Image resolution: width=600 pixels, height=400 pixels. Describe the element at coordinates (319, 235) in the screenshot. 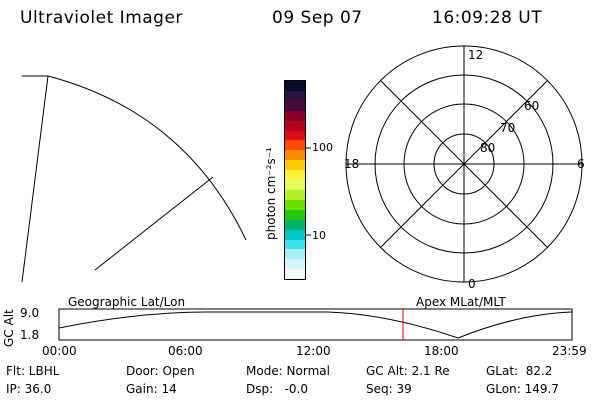

I see `colorbar-tick-10: 10` at that location.